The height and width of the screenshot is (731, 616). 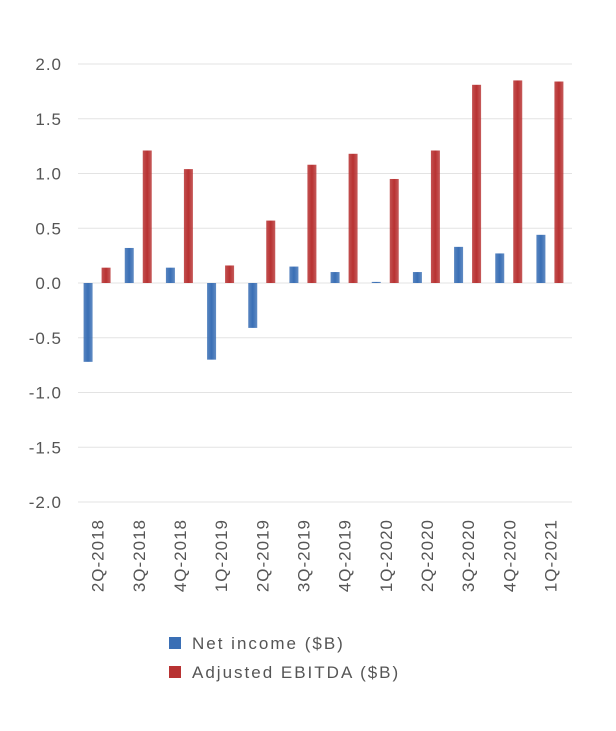 I want to click on adjusted-ebitda-bar-4Q-2020, so click(x=518, y=181).